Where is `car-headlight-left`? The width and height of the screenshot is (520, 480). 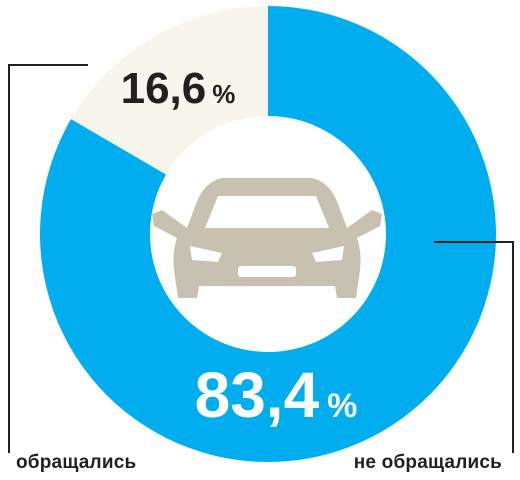
car-headlight-left is located at coordinates (206, 254).